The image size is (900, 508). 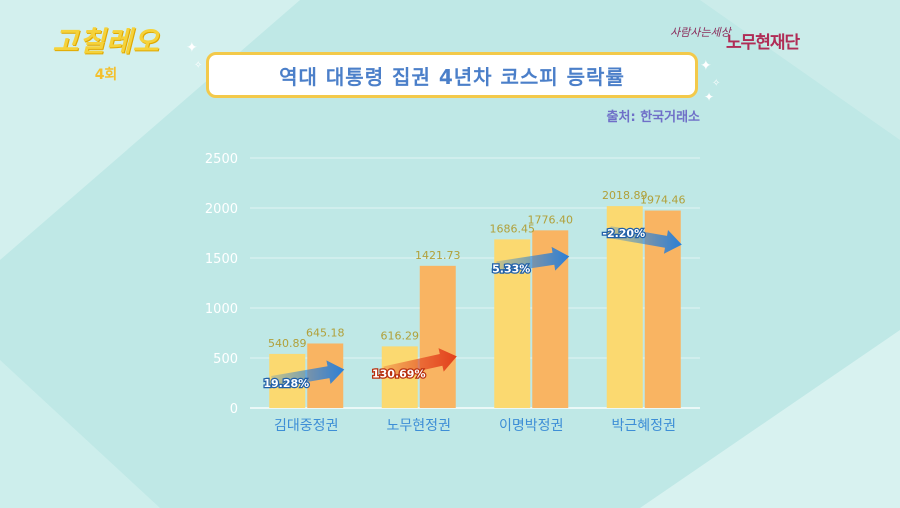 What do you see at coordinates (511, 268) in the screenshot?
I see `change-percent-label: 5.33%` at bounding box center [511, 268].